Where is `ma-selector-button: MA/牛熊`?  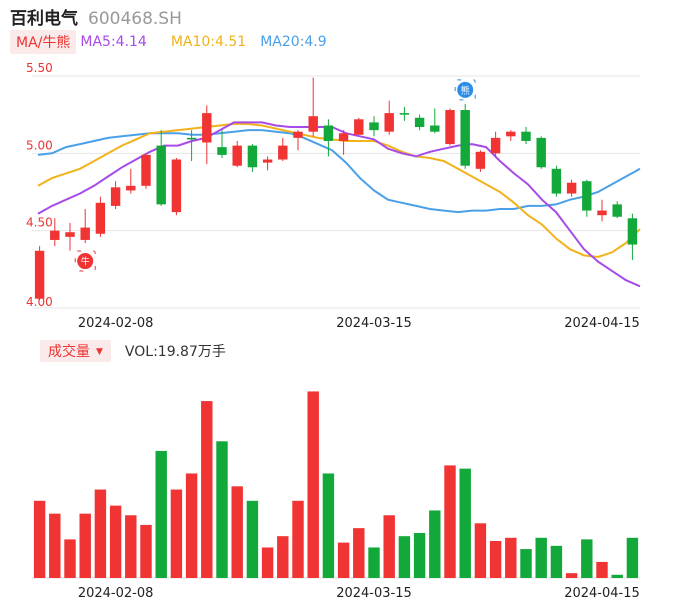 ma-selector-button: MA/牛熊 is located at coordinates (43, 42).